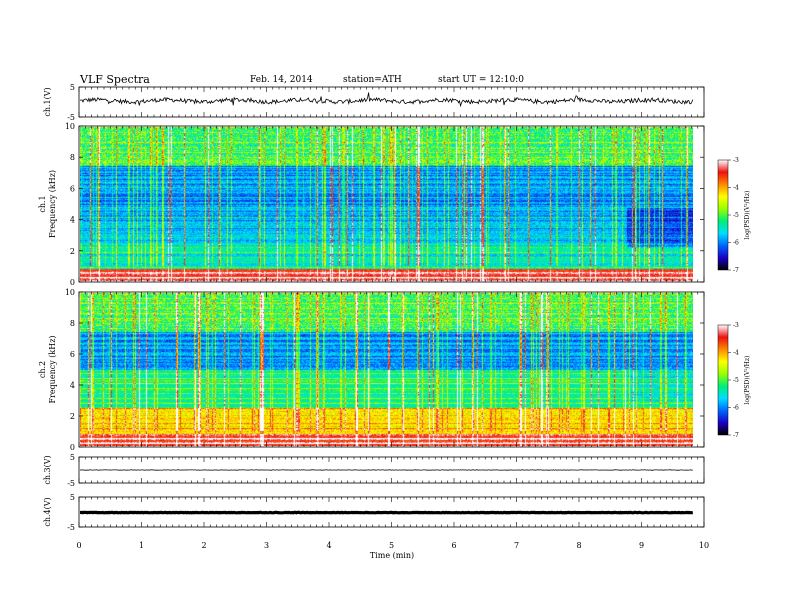 The width and height of the screenshot is (792, 612). I want to click on start-time-label: start UT = 12:10:0, so click(481, 80).